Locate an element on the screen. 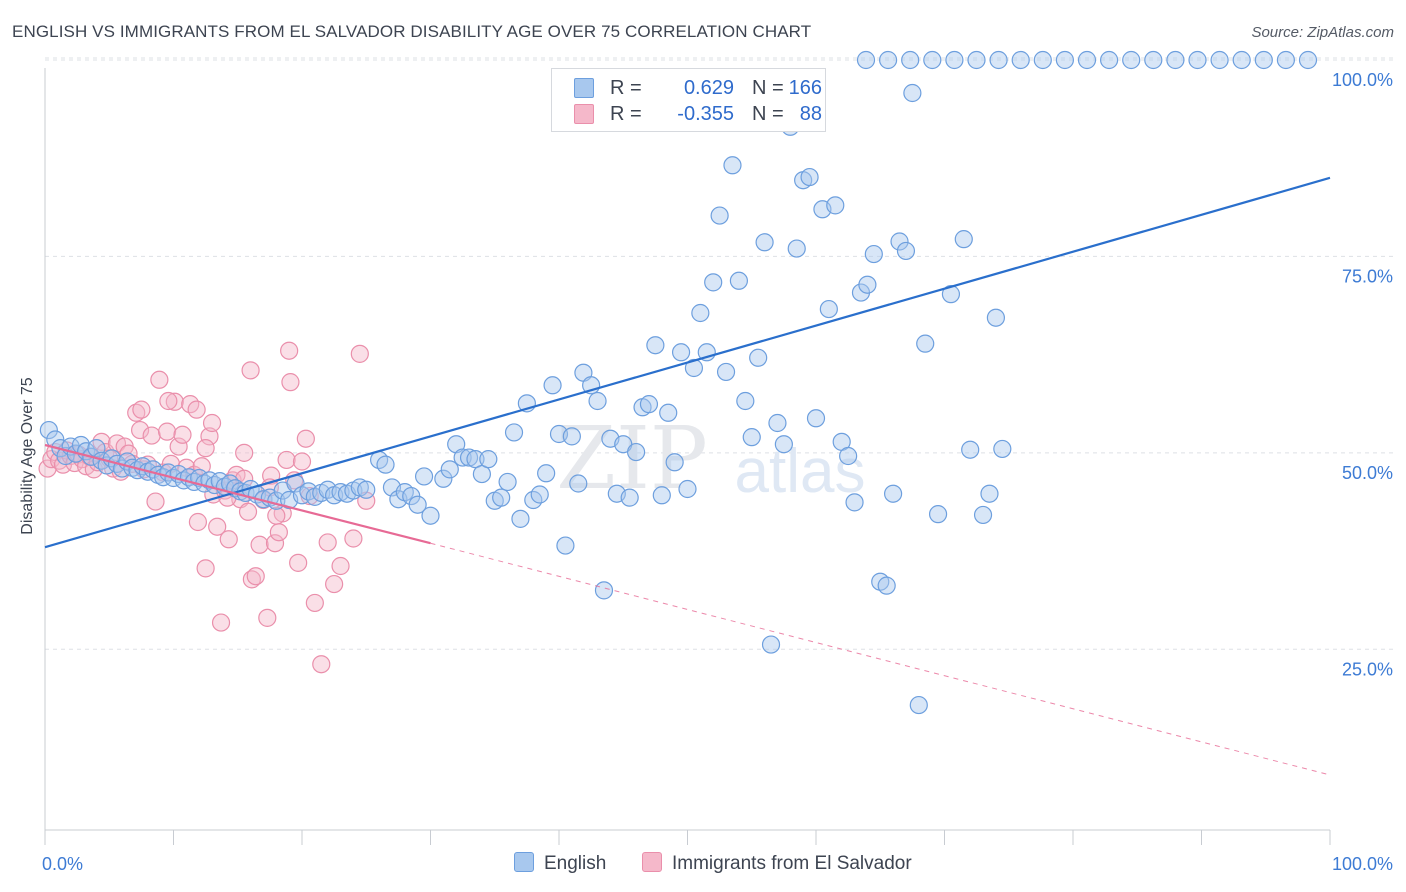 Image resolution: width=1406 pixels, height=892 pixels. series-legend: English Immigrants from El Salvador is located at coordinates (703, 865).